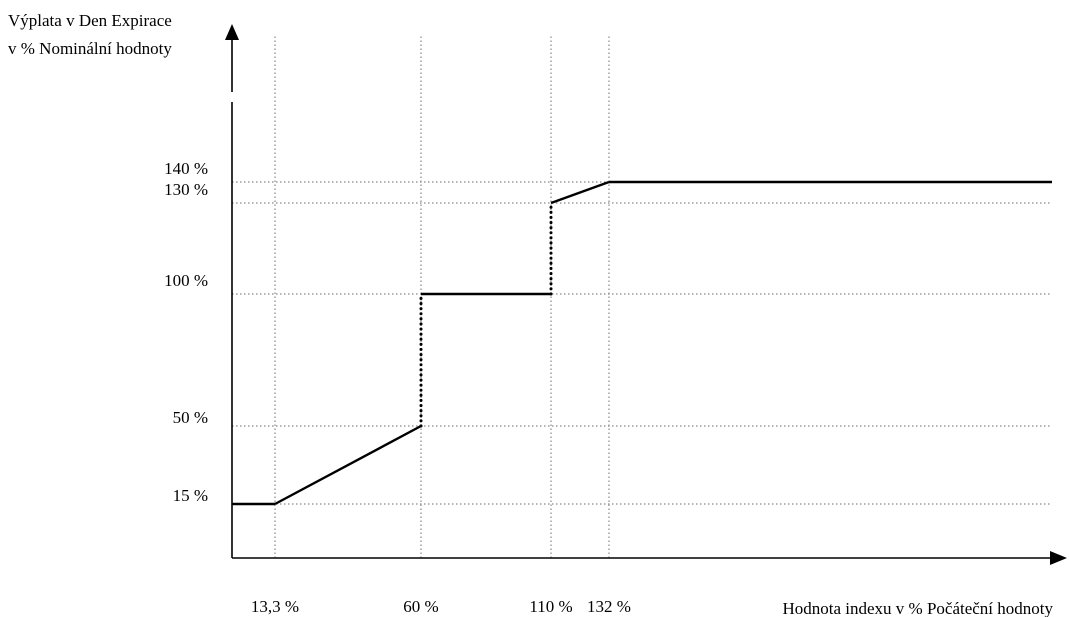  What do you see at coordinates (609, 606) in the screenshot?
I see `x-tick-label: 132 %` at bounding box center [609, 606].